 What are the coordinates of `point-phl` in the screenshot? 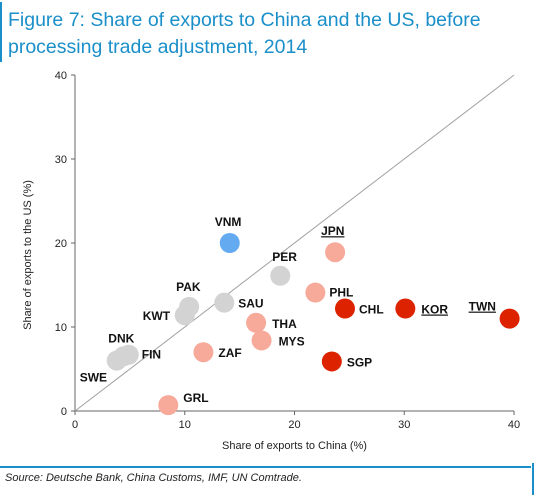 It's located at (315, 292).